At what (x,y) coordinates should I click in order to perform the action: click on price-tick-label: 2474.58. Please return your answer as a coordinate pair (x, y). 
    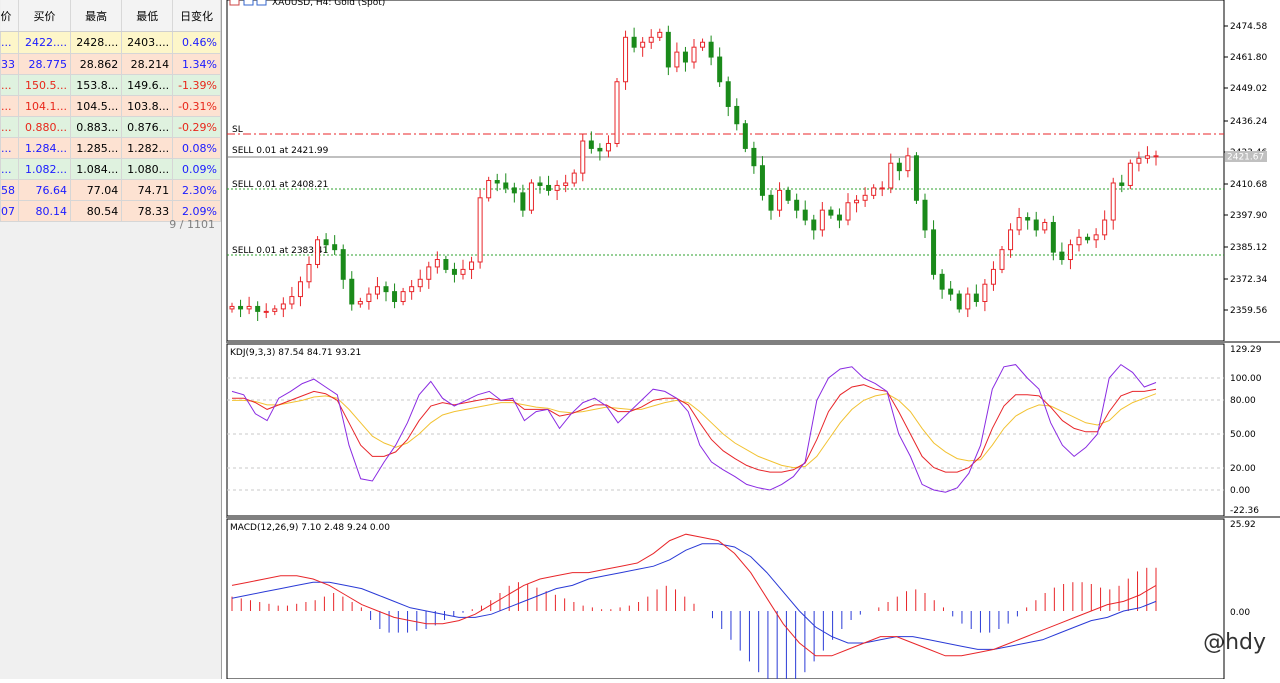
    Looking at the image, I should click on (1248, 27).